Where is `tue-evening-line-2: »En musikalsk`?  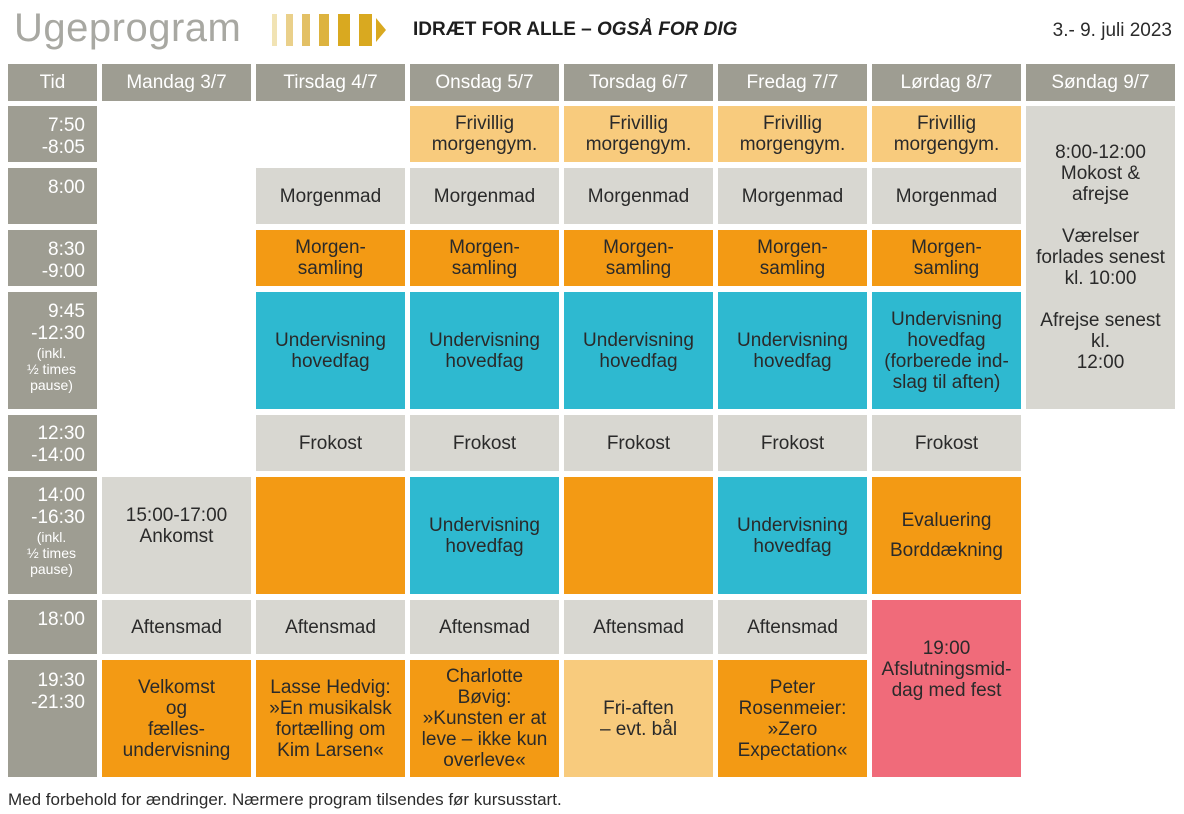 tue-evening-line-2: »En musikalsk is located at coordinates (330, 708).